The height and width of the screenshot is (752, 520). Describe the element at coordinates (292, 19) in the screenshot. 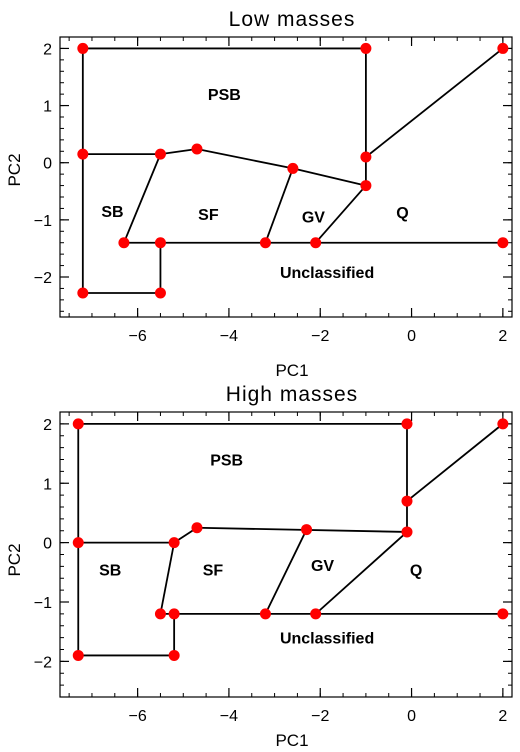

I see `panel-title: Low masses` at that location.